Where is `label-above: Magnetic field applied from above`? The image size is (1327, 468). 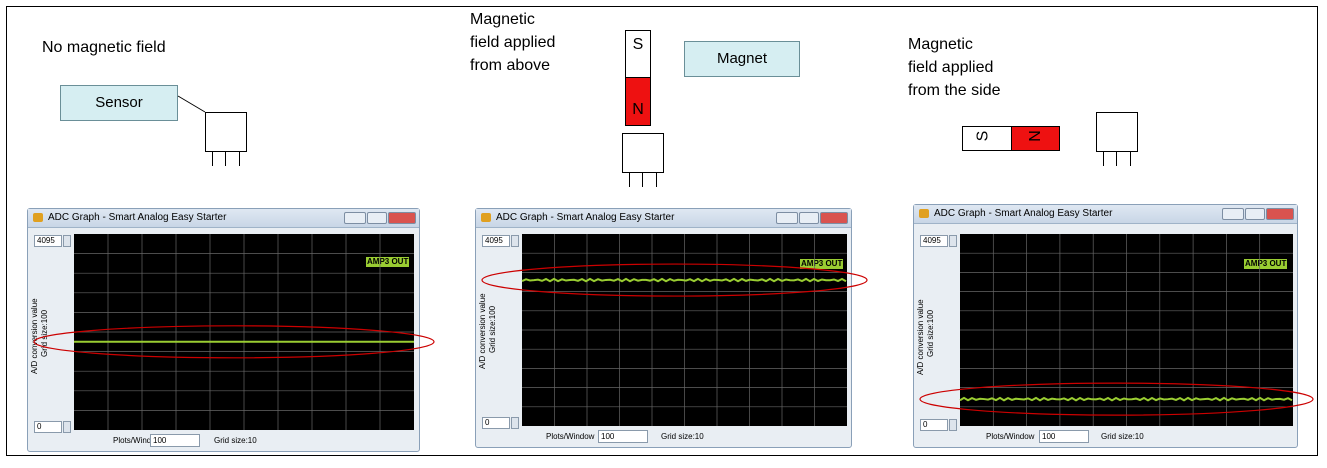 label-above: Magnetic field applied from above is located at coordinates (513, 42).